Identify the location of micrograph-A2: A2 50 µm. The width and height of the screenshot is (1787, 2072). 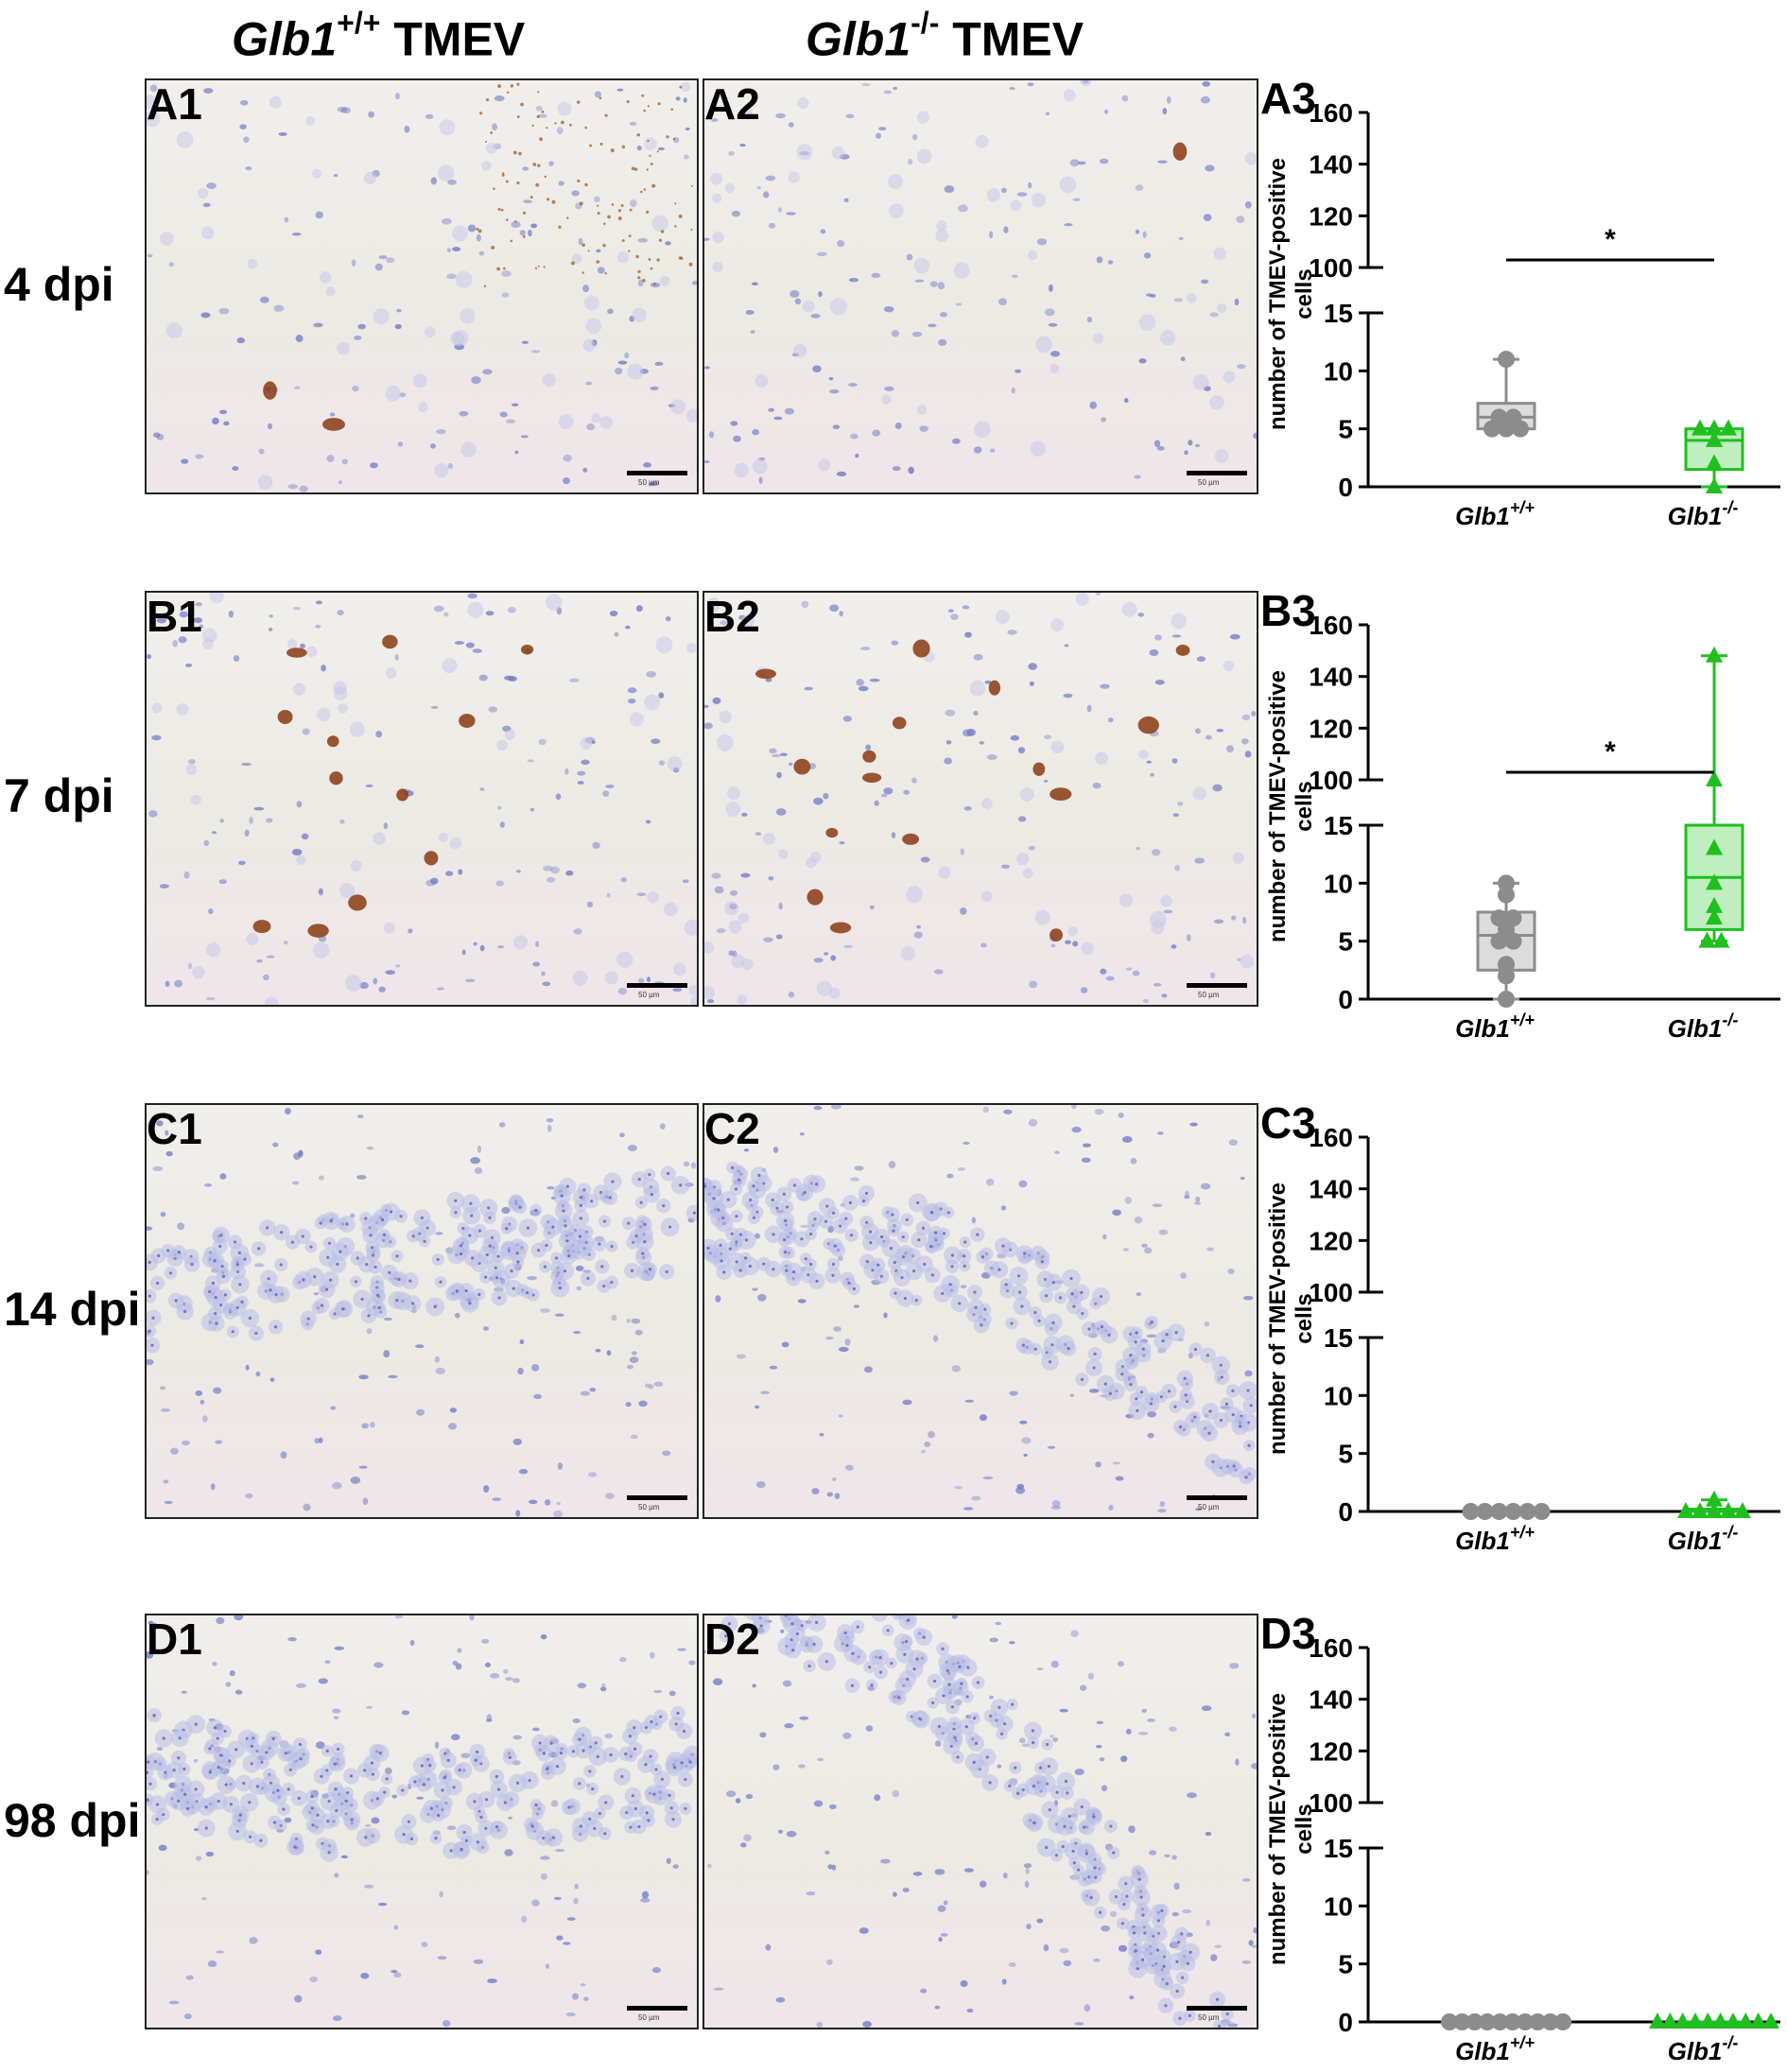
(981, 286).